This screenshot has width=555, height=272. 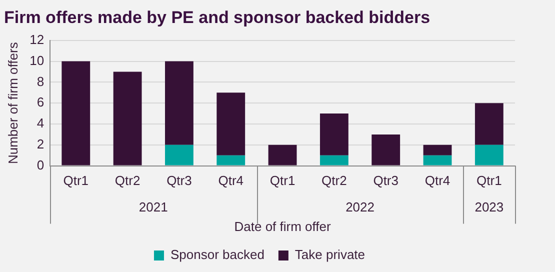 What do you see at coordinates (37, 39) in the screenshot?
I see `y-tick-label: 12` at bounding box center [37, 39].